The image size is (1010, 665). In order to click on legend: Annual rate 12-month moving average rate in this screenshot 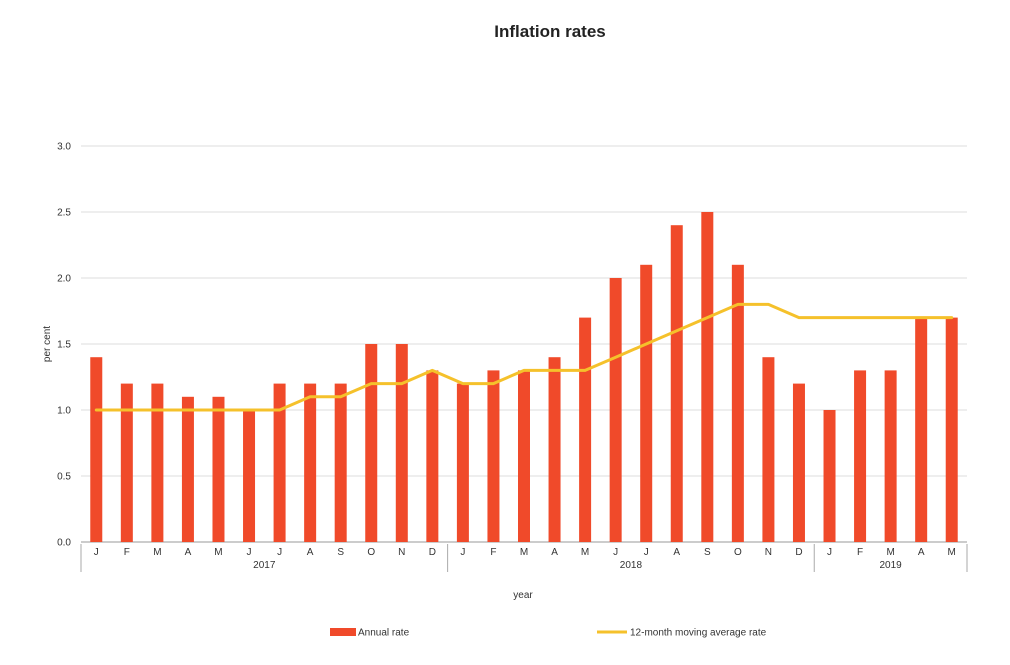, I will do `click(548, 633)`.